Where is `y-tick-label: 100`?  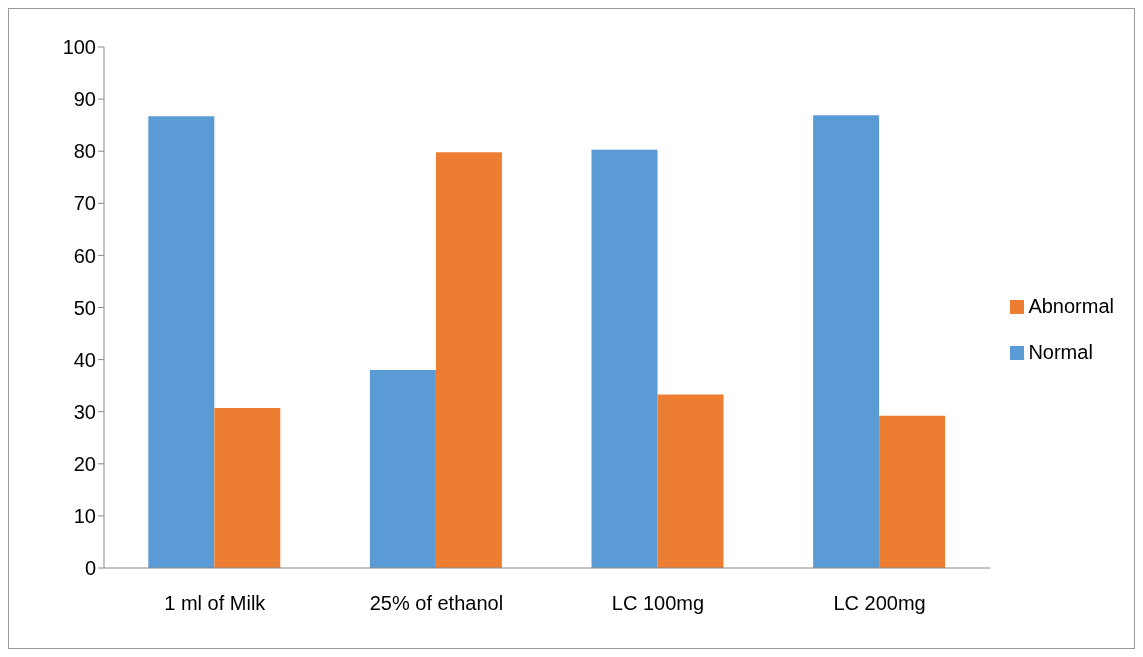 y-tick-label: 100 is located at coordinates (79, 47).